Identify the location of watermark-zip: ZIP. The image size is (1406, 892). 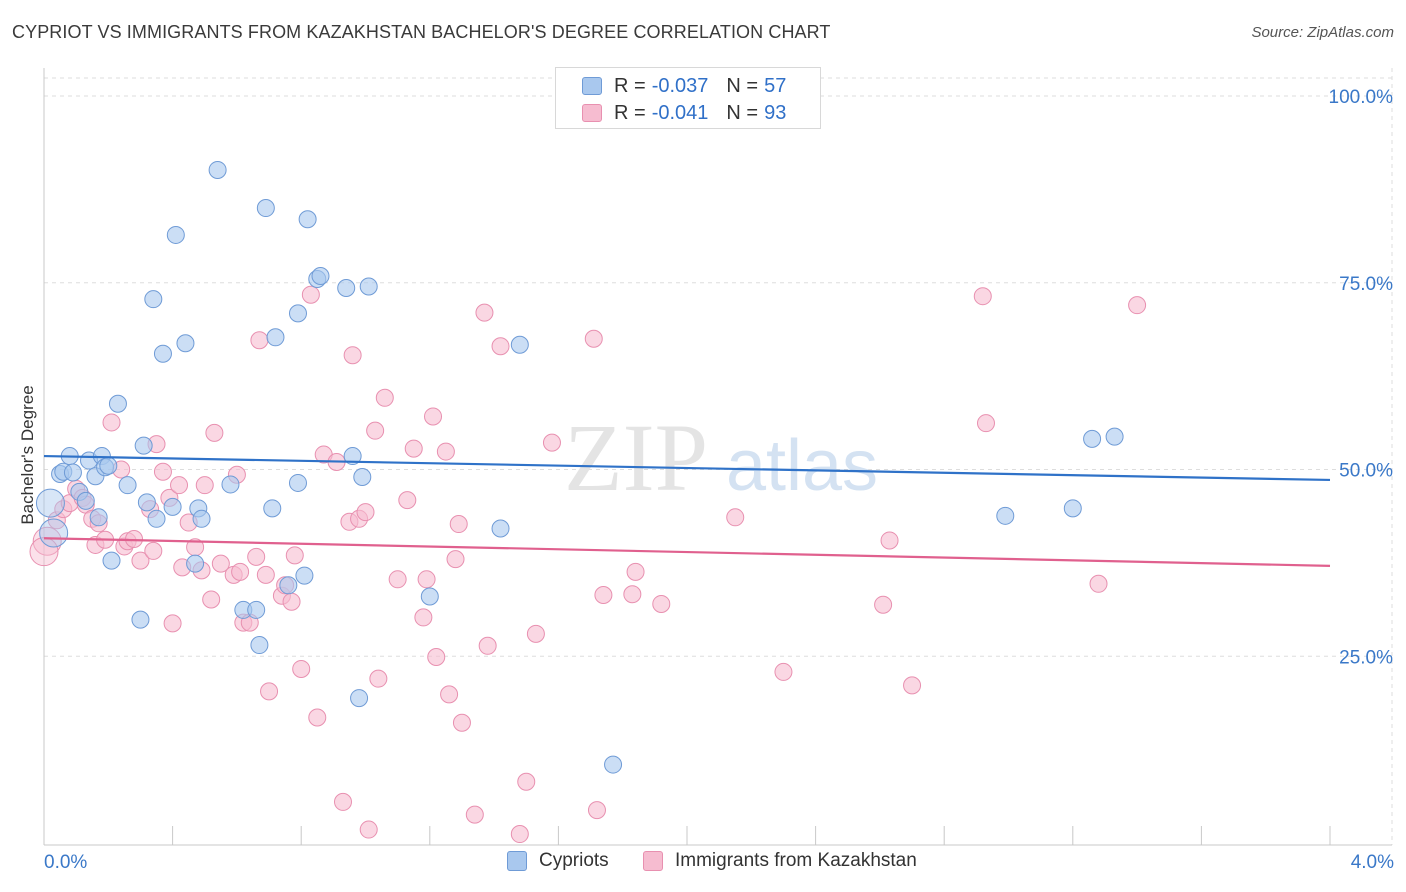
(636, 457).